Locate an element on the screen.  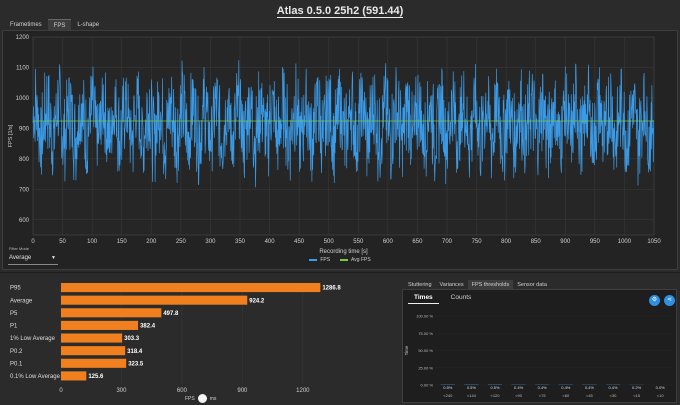
legend-label-fps: FPS is located at coordinates (325, 260).